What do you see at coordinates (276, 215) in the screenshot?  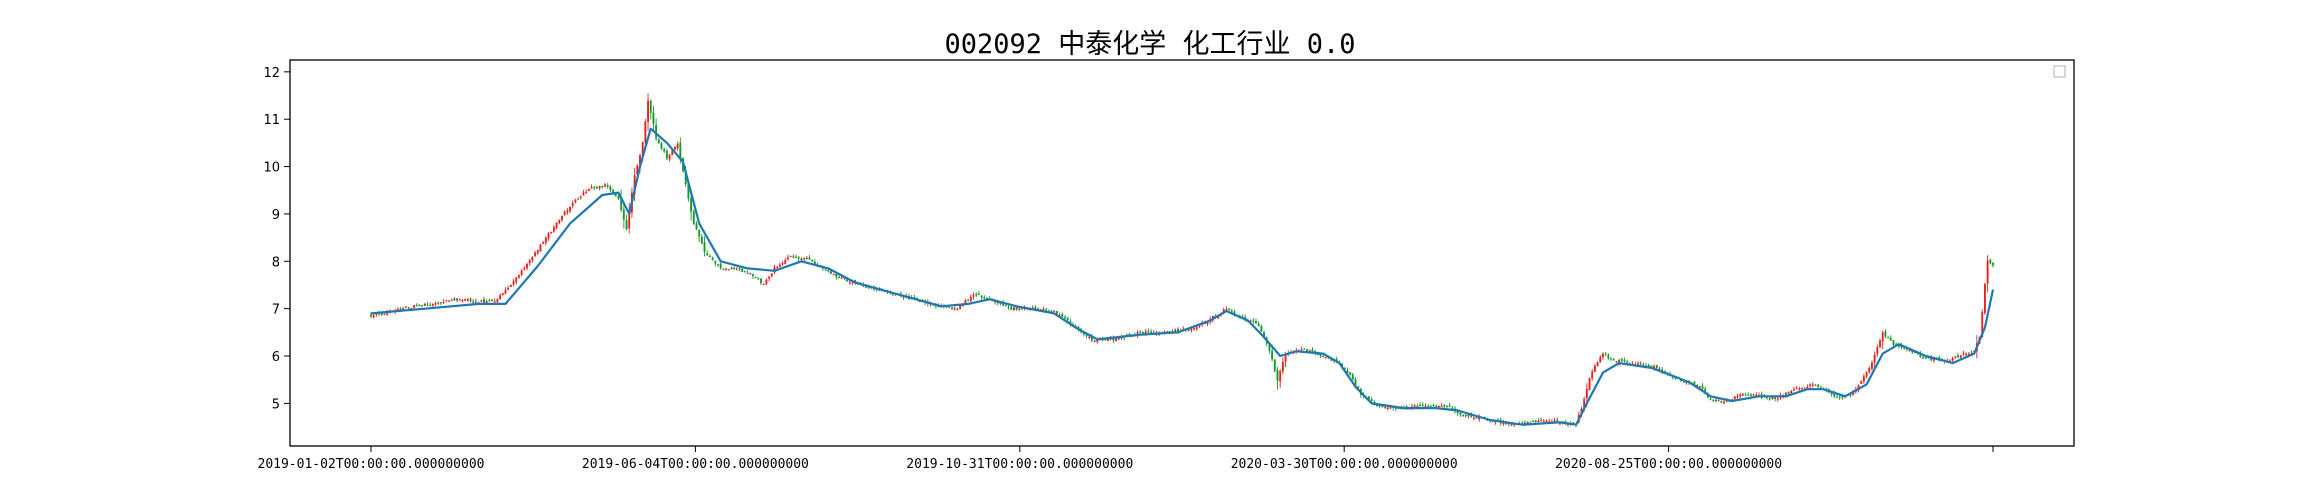 I see `y-tick-label: 9` at bounding box center [276, 215].